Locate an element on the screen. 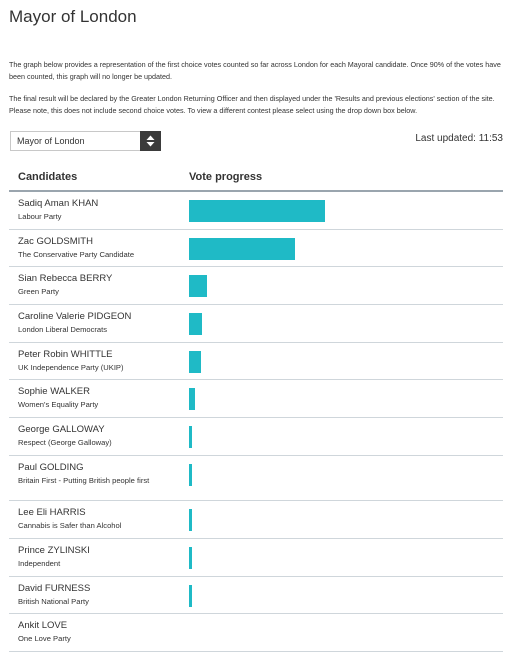  page-title: Mayor of London is located at coordinates (73, 16).